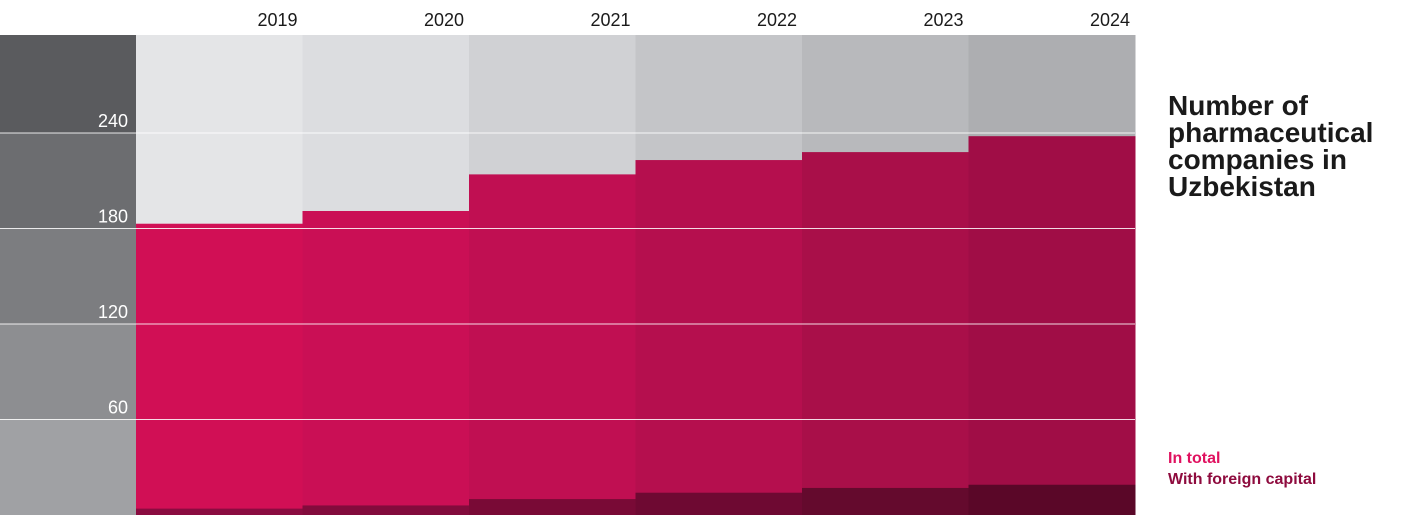  I want to click on x-tick-label: 2021, so click(610, 20).